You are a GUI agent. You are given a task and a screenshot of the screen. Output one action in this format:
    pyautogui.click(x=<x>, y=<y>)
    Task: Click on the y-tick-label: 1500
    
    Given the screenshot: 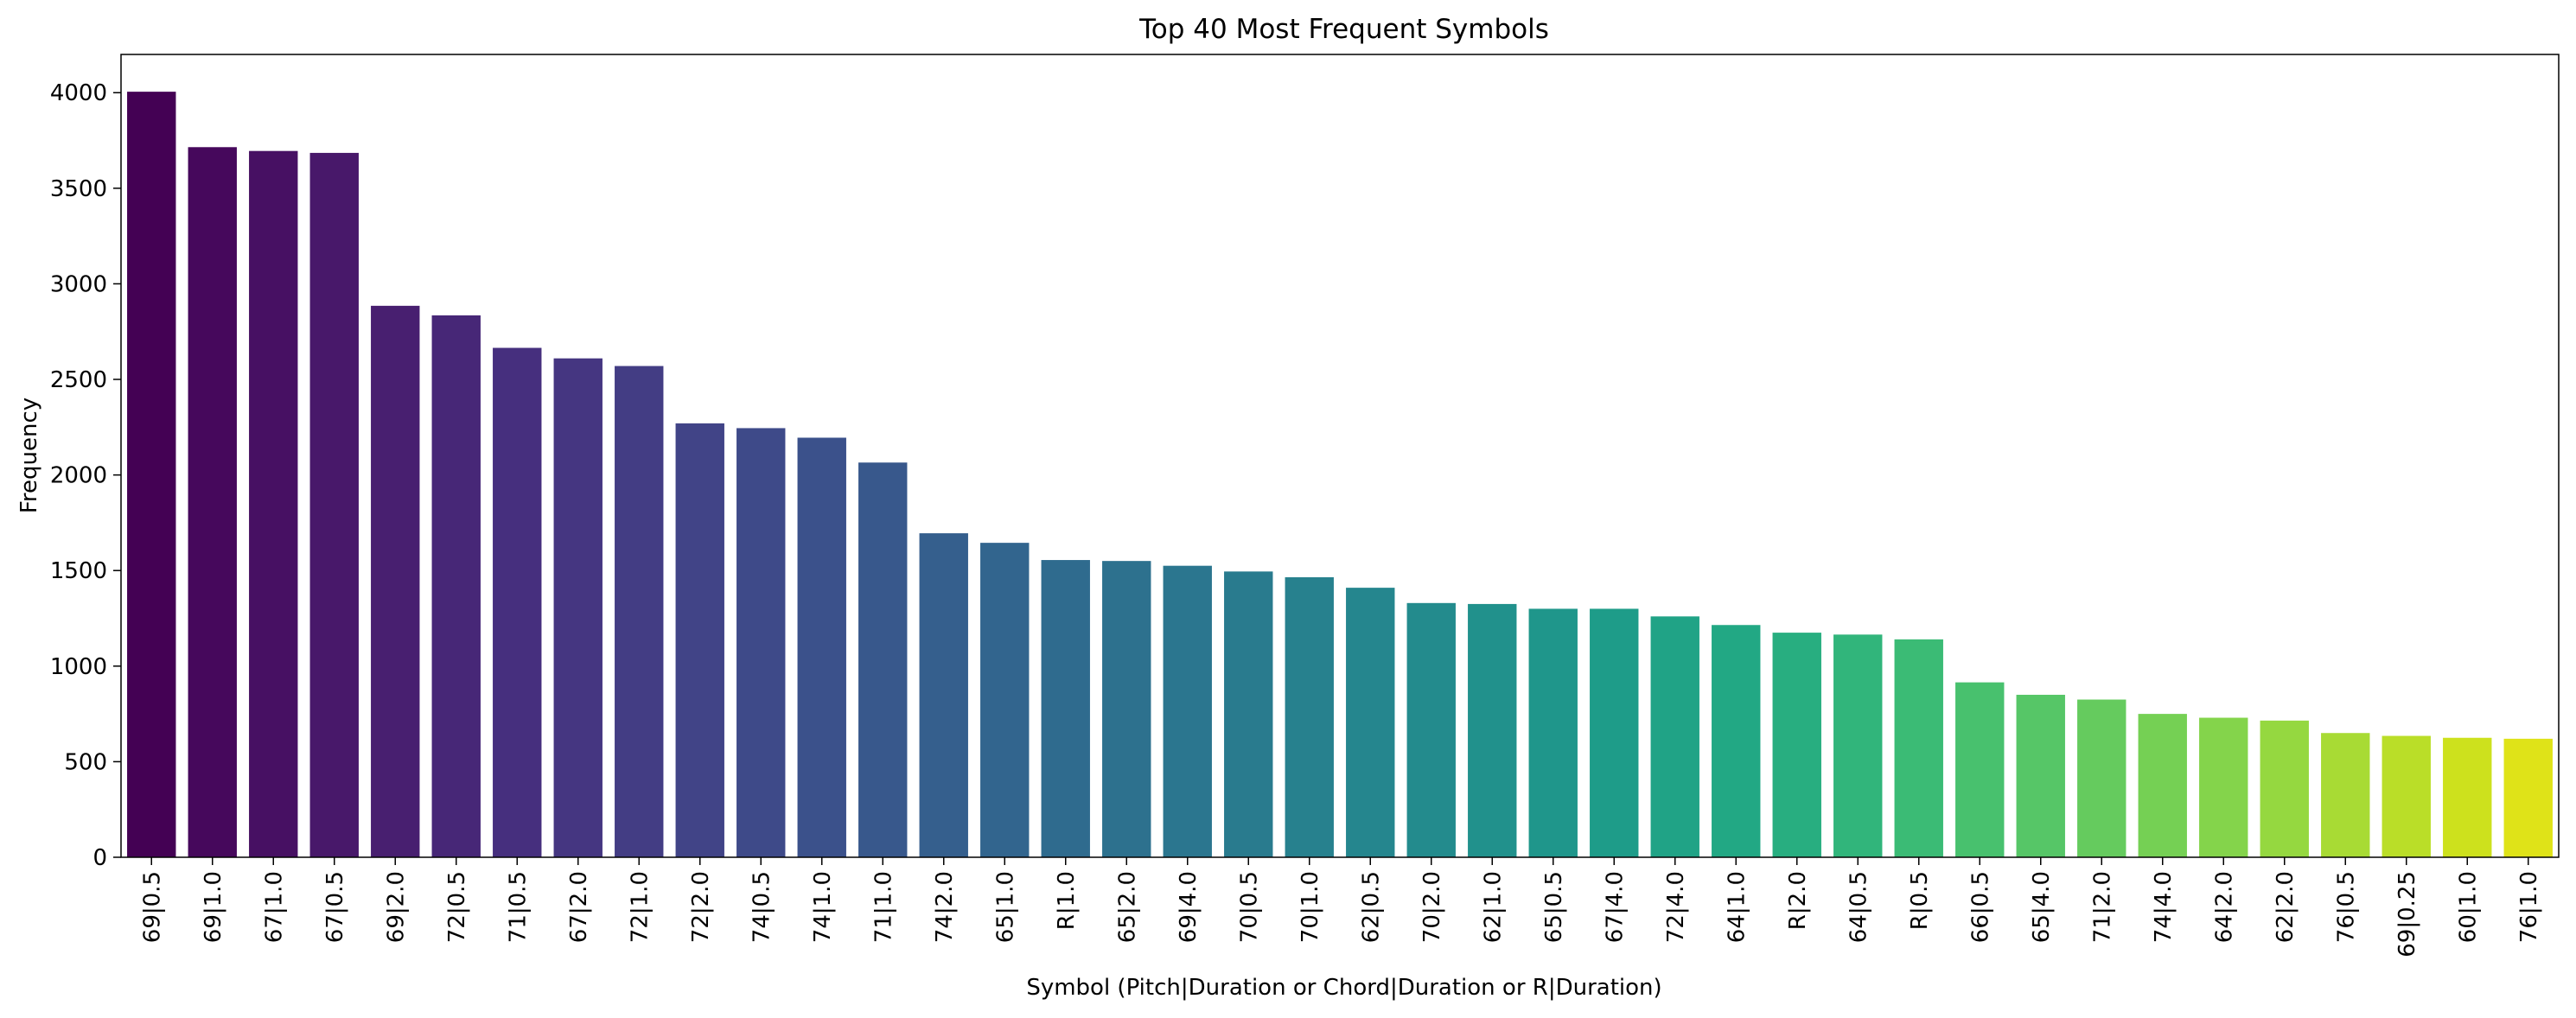 What is the action you would take?
    pyautogui.click(x=78, y=571)
    